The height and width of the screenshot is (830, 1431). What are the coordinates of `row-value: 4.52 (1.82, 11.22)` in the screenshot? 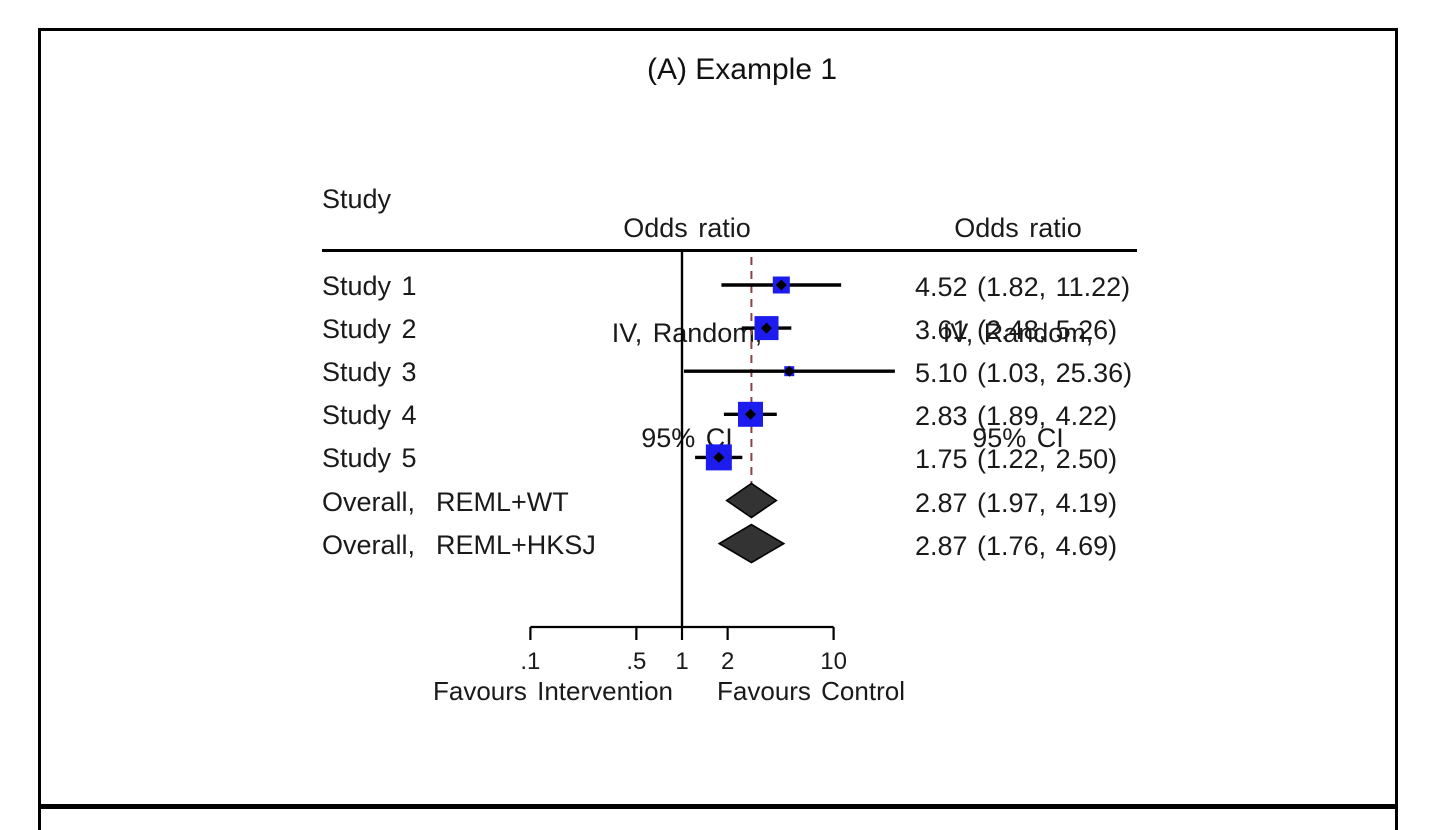 It's located at (1023, 287).